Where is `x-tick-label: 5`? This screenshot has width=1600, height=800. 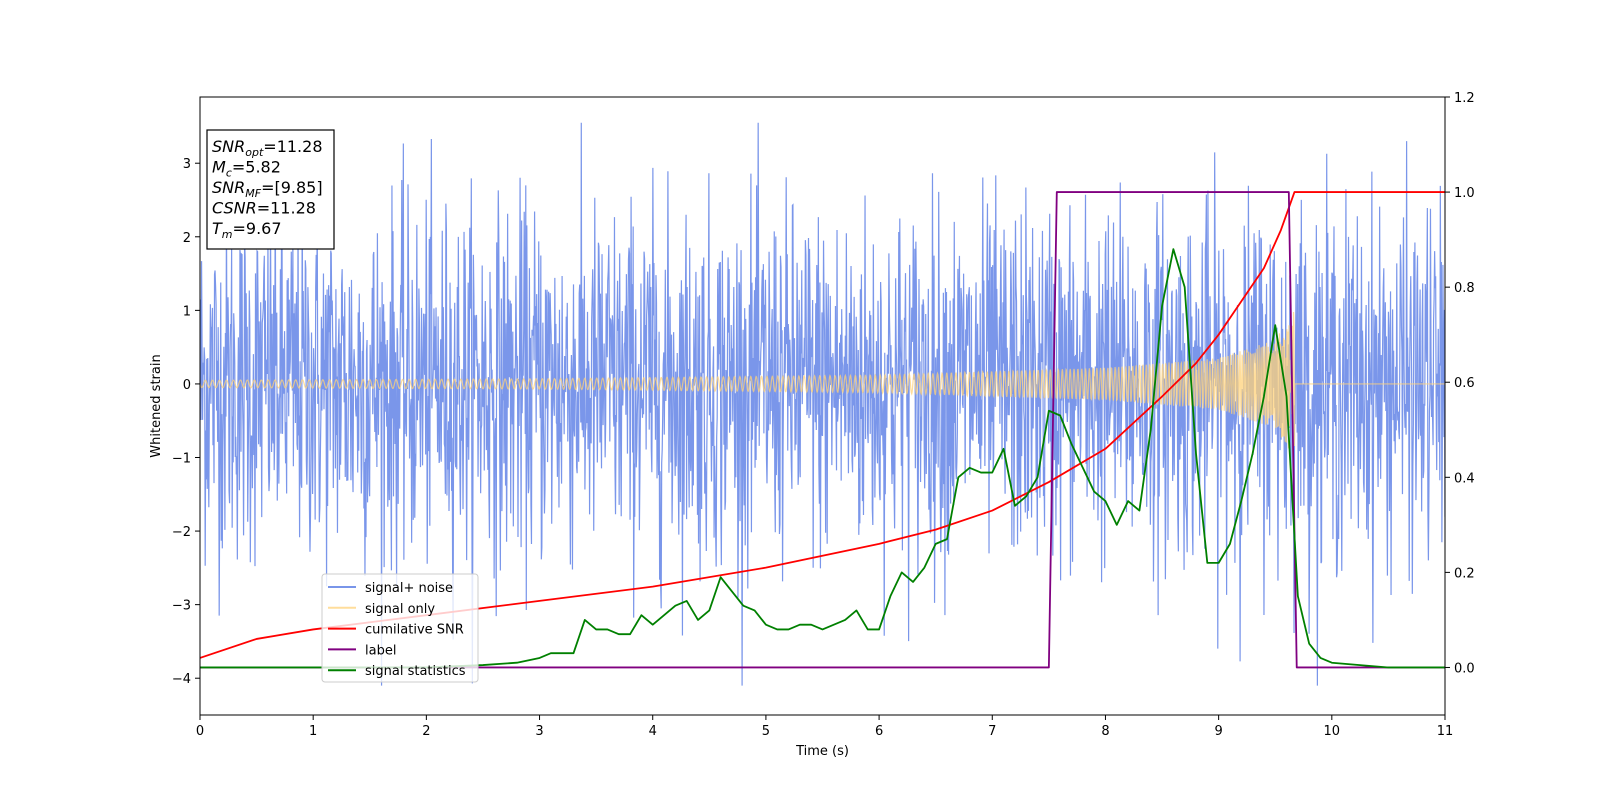
x-tick-label: 5 is located at coordinates (766, 731).